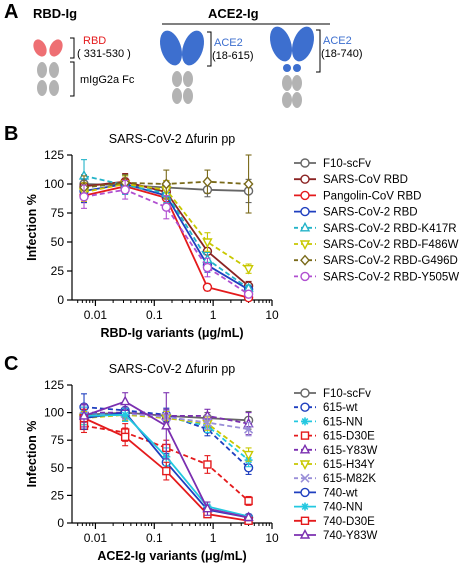  What do you see at coordinates (340, 493) in the screenshot?
I see `legend-label: 740-wt` at bounding box center [340, 493].